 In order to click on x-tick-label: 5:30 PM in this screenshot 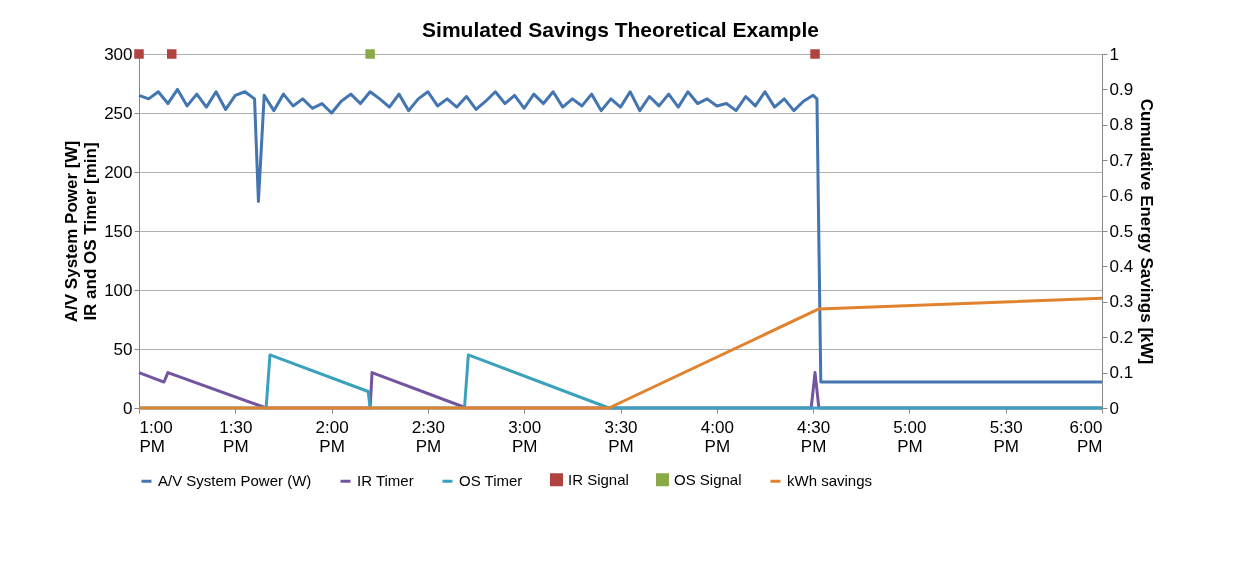, I will do `click(1006, 436)`.